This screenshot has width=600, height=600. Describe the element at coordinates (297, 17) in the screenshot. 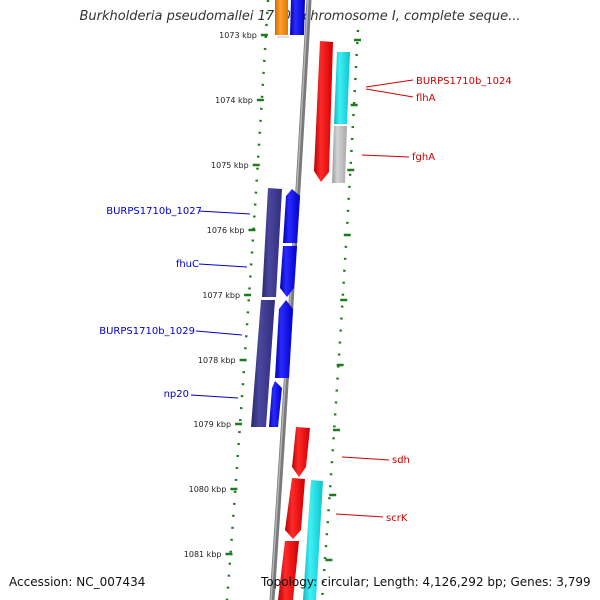

I see `feature-blue-top` at that location.